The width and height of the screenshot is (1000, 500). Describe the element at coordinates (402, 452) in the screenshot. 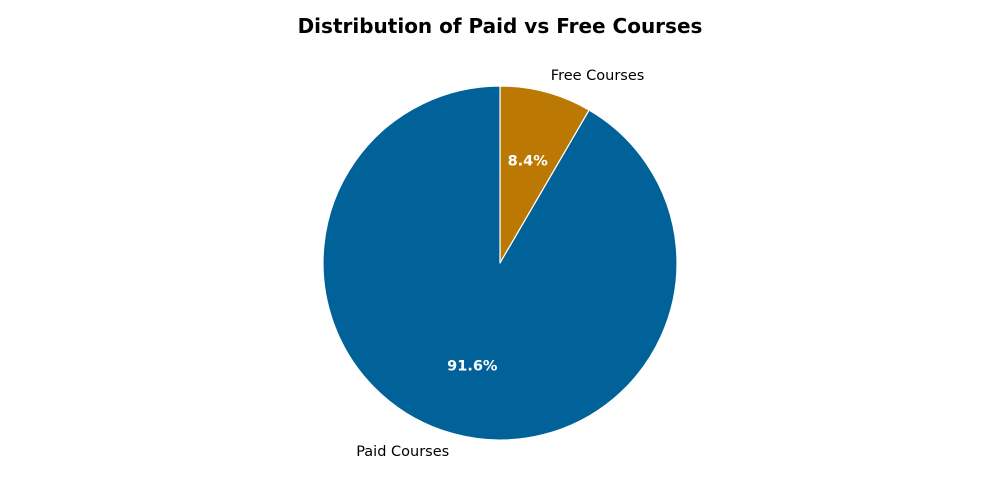

I see `category-label-paid-courses: Paid Courses` at that location.